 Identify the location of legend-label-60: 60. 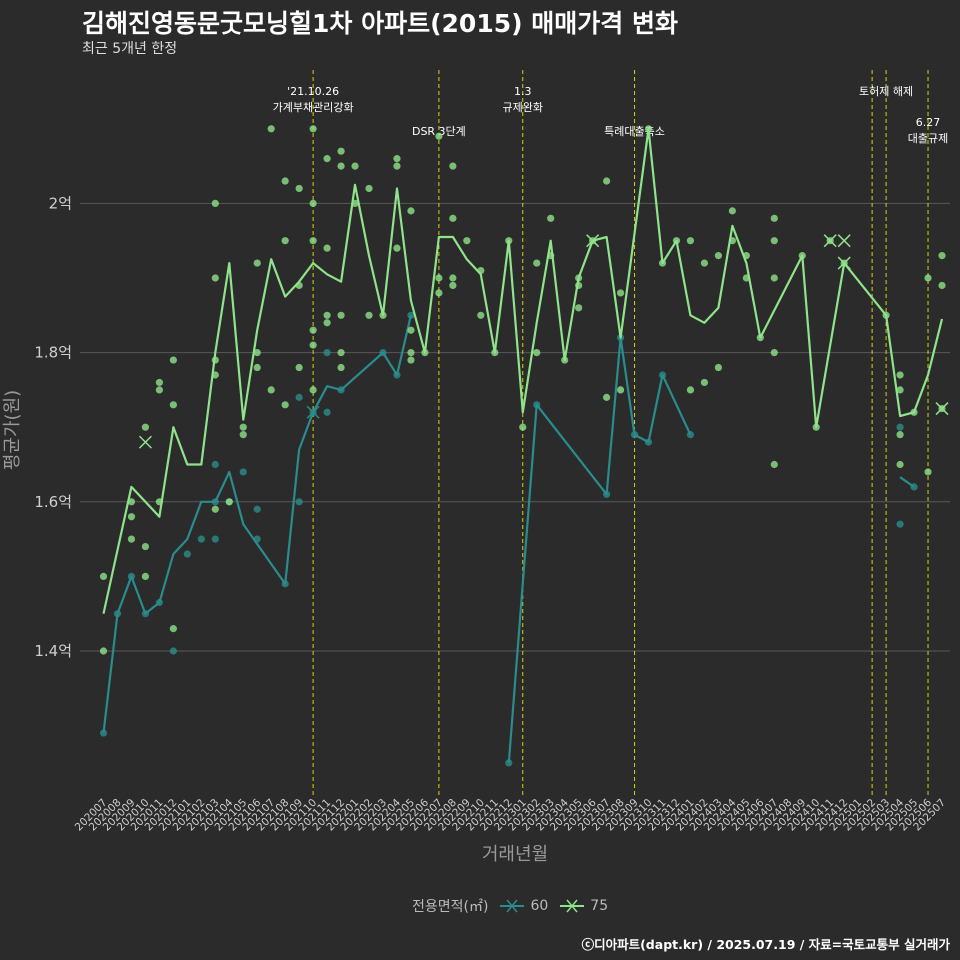
(539, 906).